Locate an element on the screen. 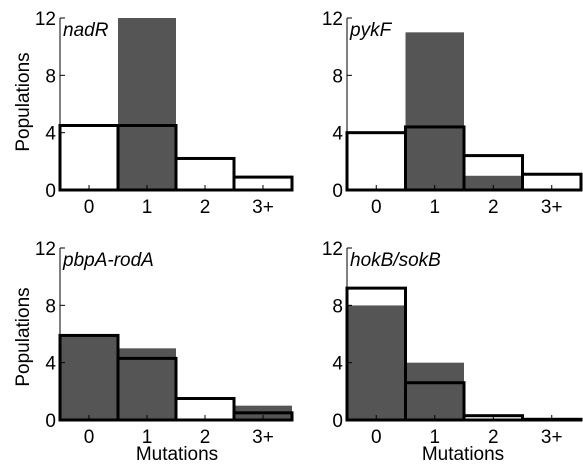  y-axis-label-top: Populations is located at coordinates (23, 101).